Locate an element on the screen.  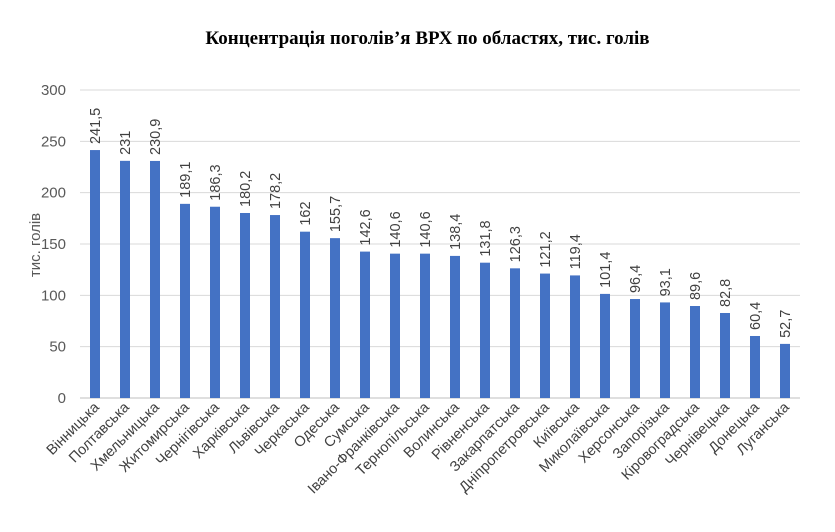
data-label: 162 is located at coordinates (306, 213).